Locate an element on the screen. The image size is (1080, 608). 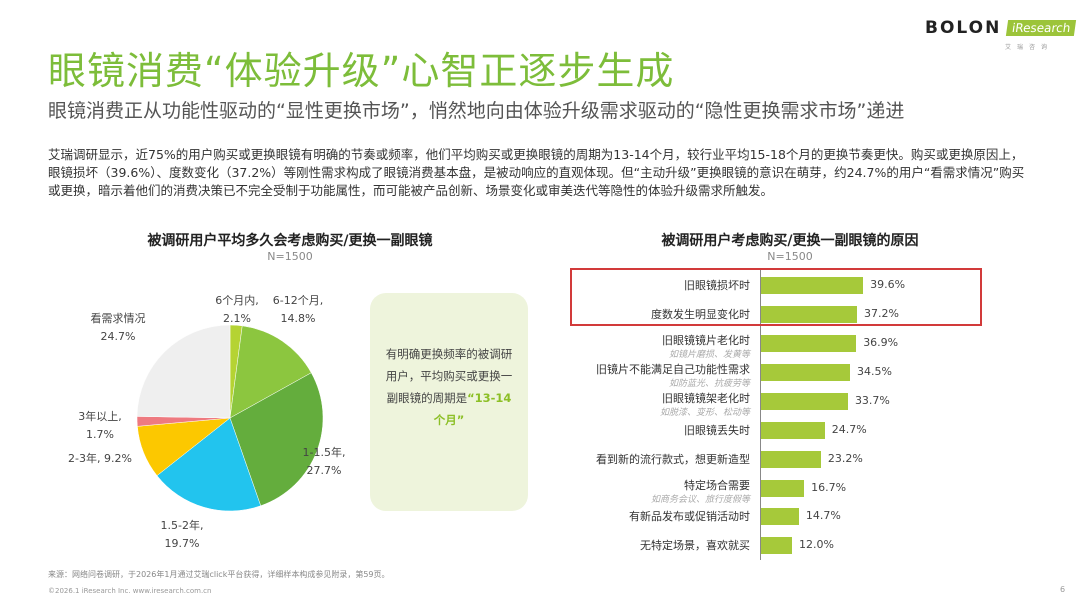
bar-axis is located at coordinates (760, 415).